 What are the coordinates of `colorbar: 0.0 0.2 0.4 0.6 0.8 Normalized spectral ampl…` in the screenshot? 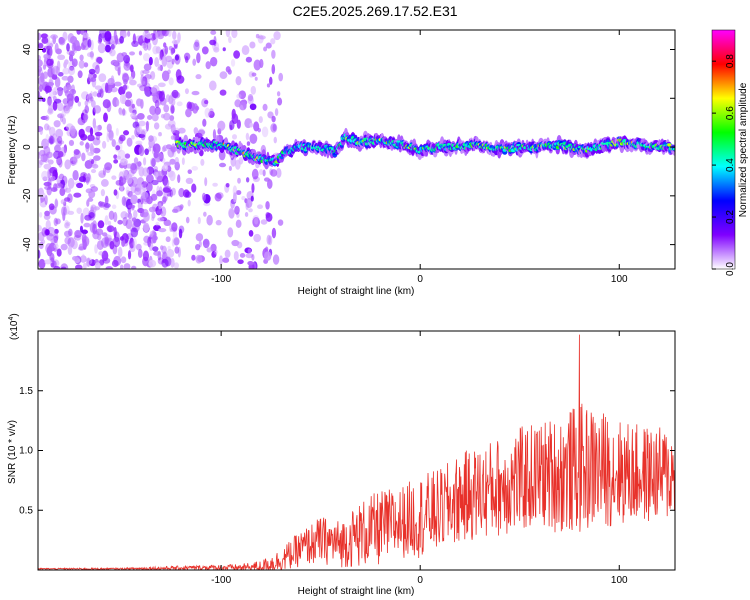 It's located at (730, 152).